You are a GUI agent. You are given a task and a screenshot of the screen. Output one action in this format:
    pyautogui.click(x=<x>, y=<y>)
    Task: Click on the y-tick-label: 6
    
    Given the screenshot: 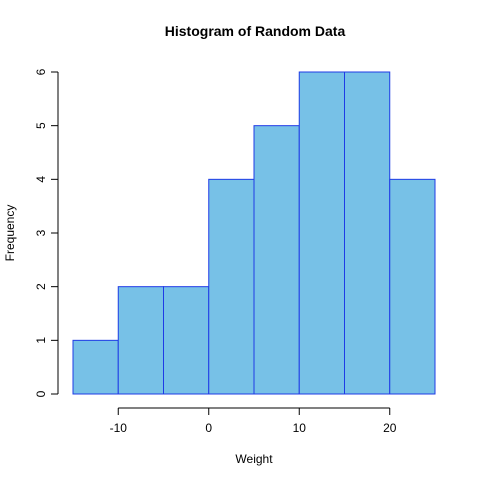 What is the action you would take?
    pyautogui.click(x=41, y=71)
    